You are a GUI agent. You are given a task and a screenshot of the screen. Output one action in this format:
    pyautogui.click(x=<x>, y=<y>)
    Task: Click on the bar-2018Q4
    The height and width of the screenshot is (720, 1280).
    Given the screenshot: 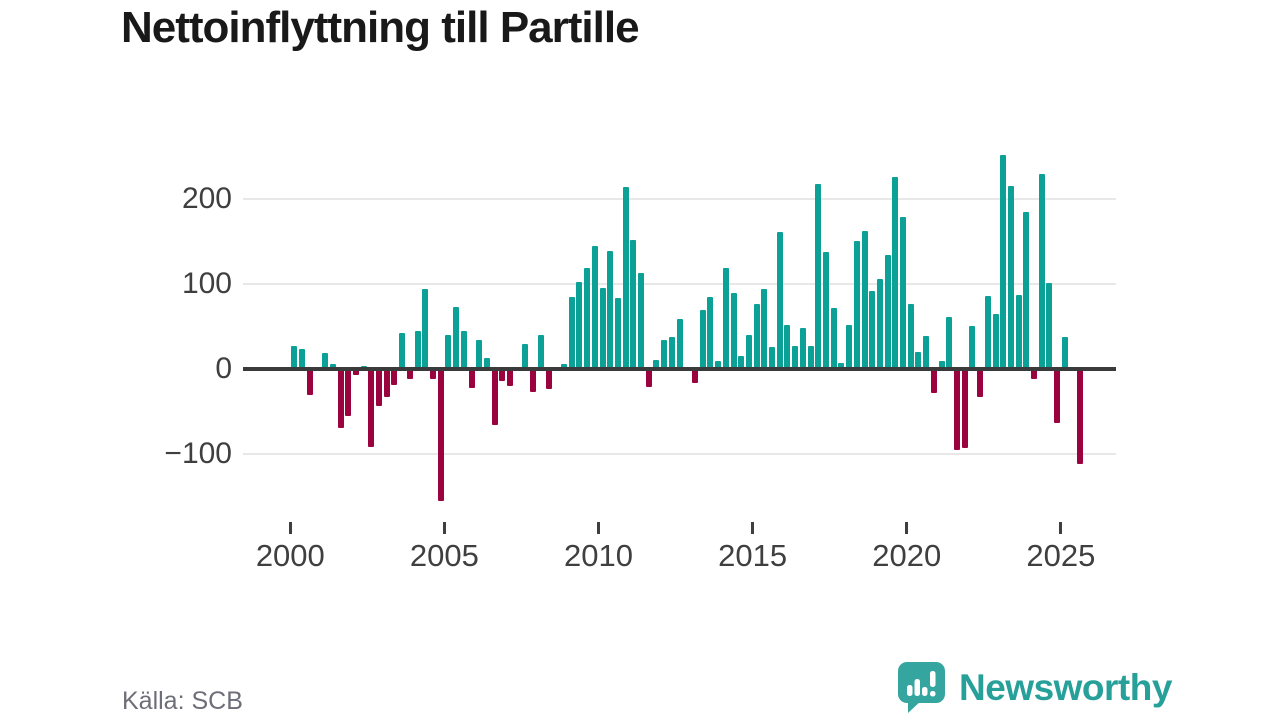 What is the action you would take?
    pyautogui.click(x=872, y=330)
    